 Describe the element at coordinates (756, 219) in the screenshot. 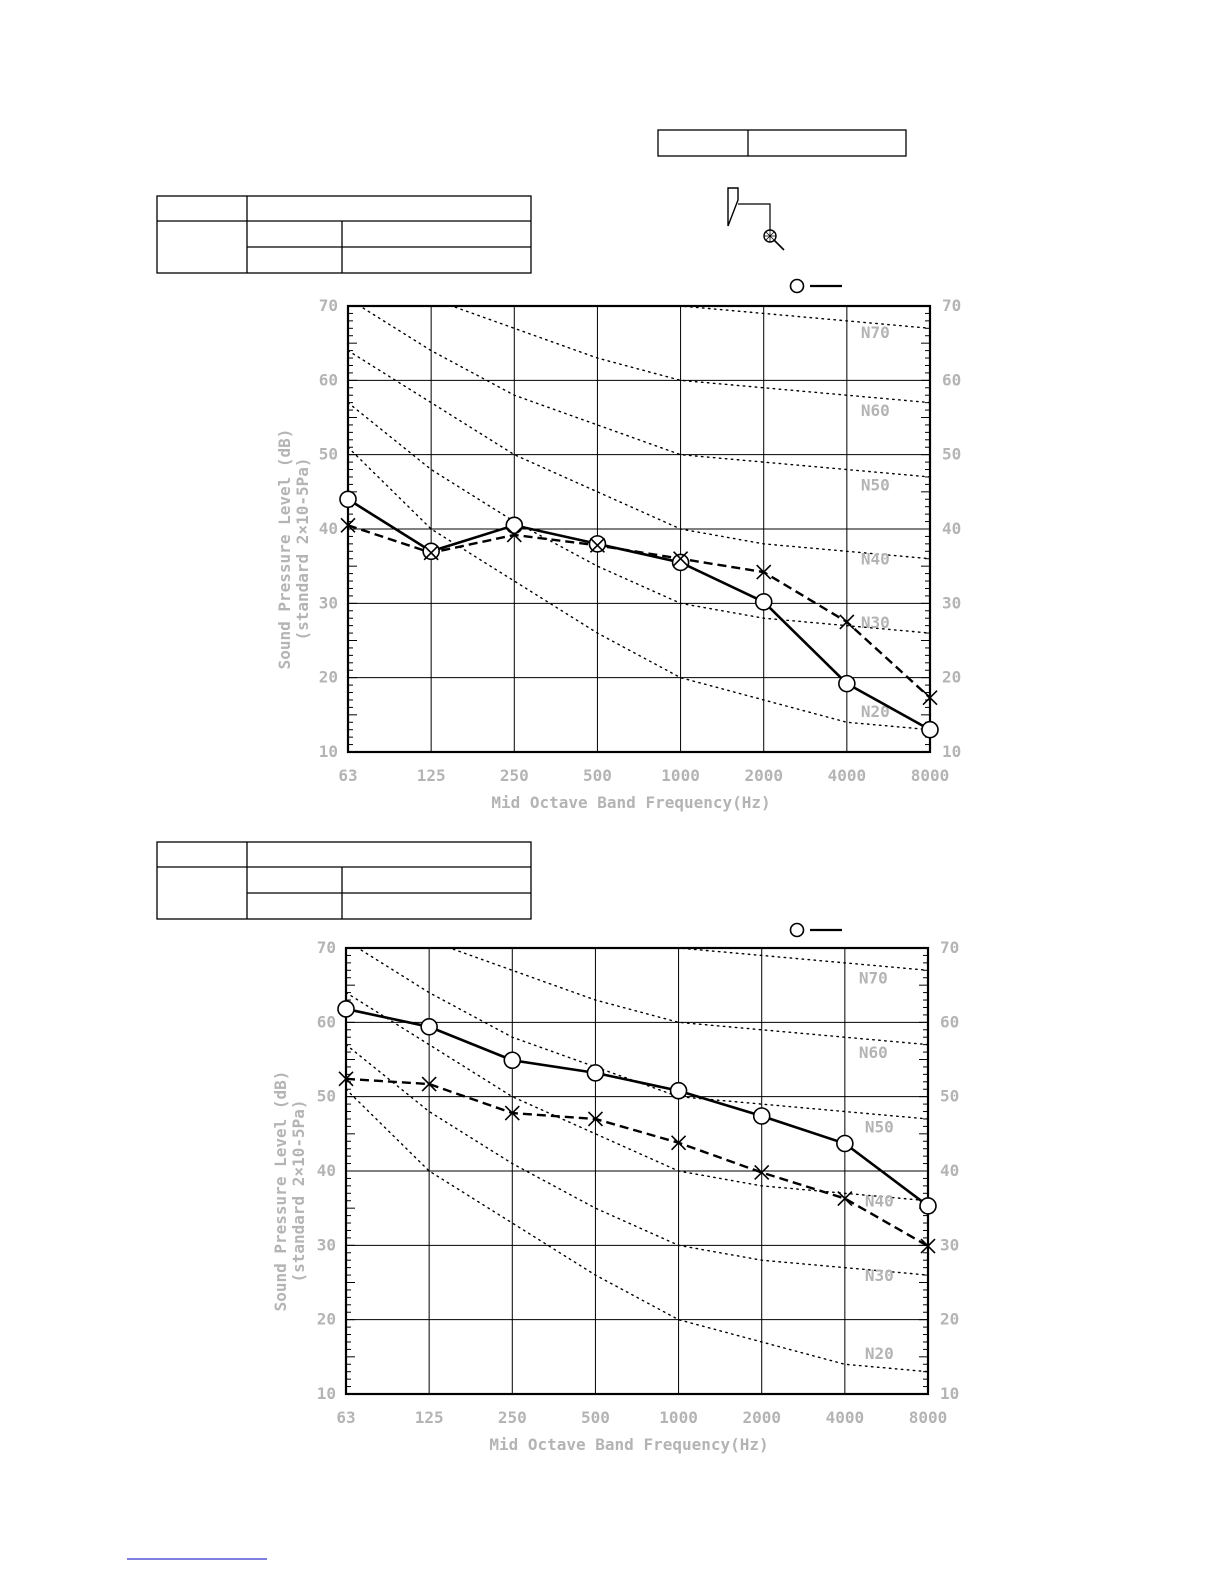

I see `microphone-icon` at that location.